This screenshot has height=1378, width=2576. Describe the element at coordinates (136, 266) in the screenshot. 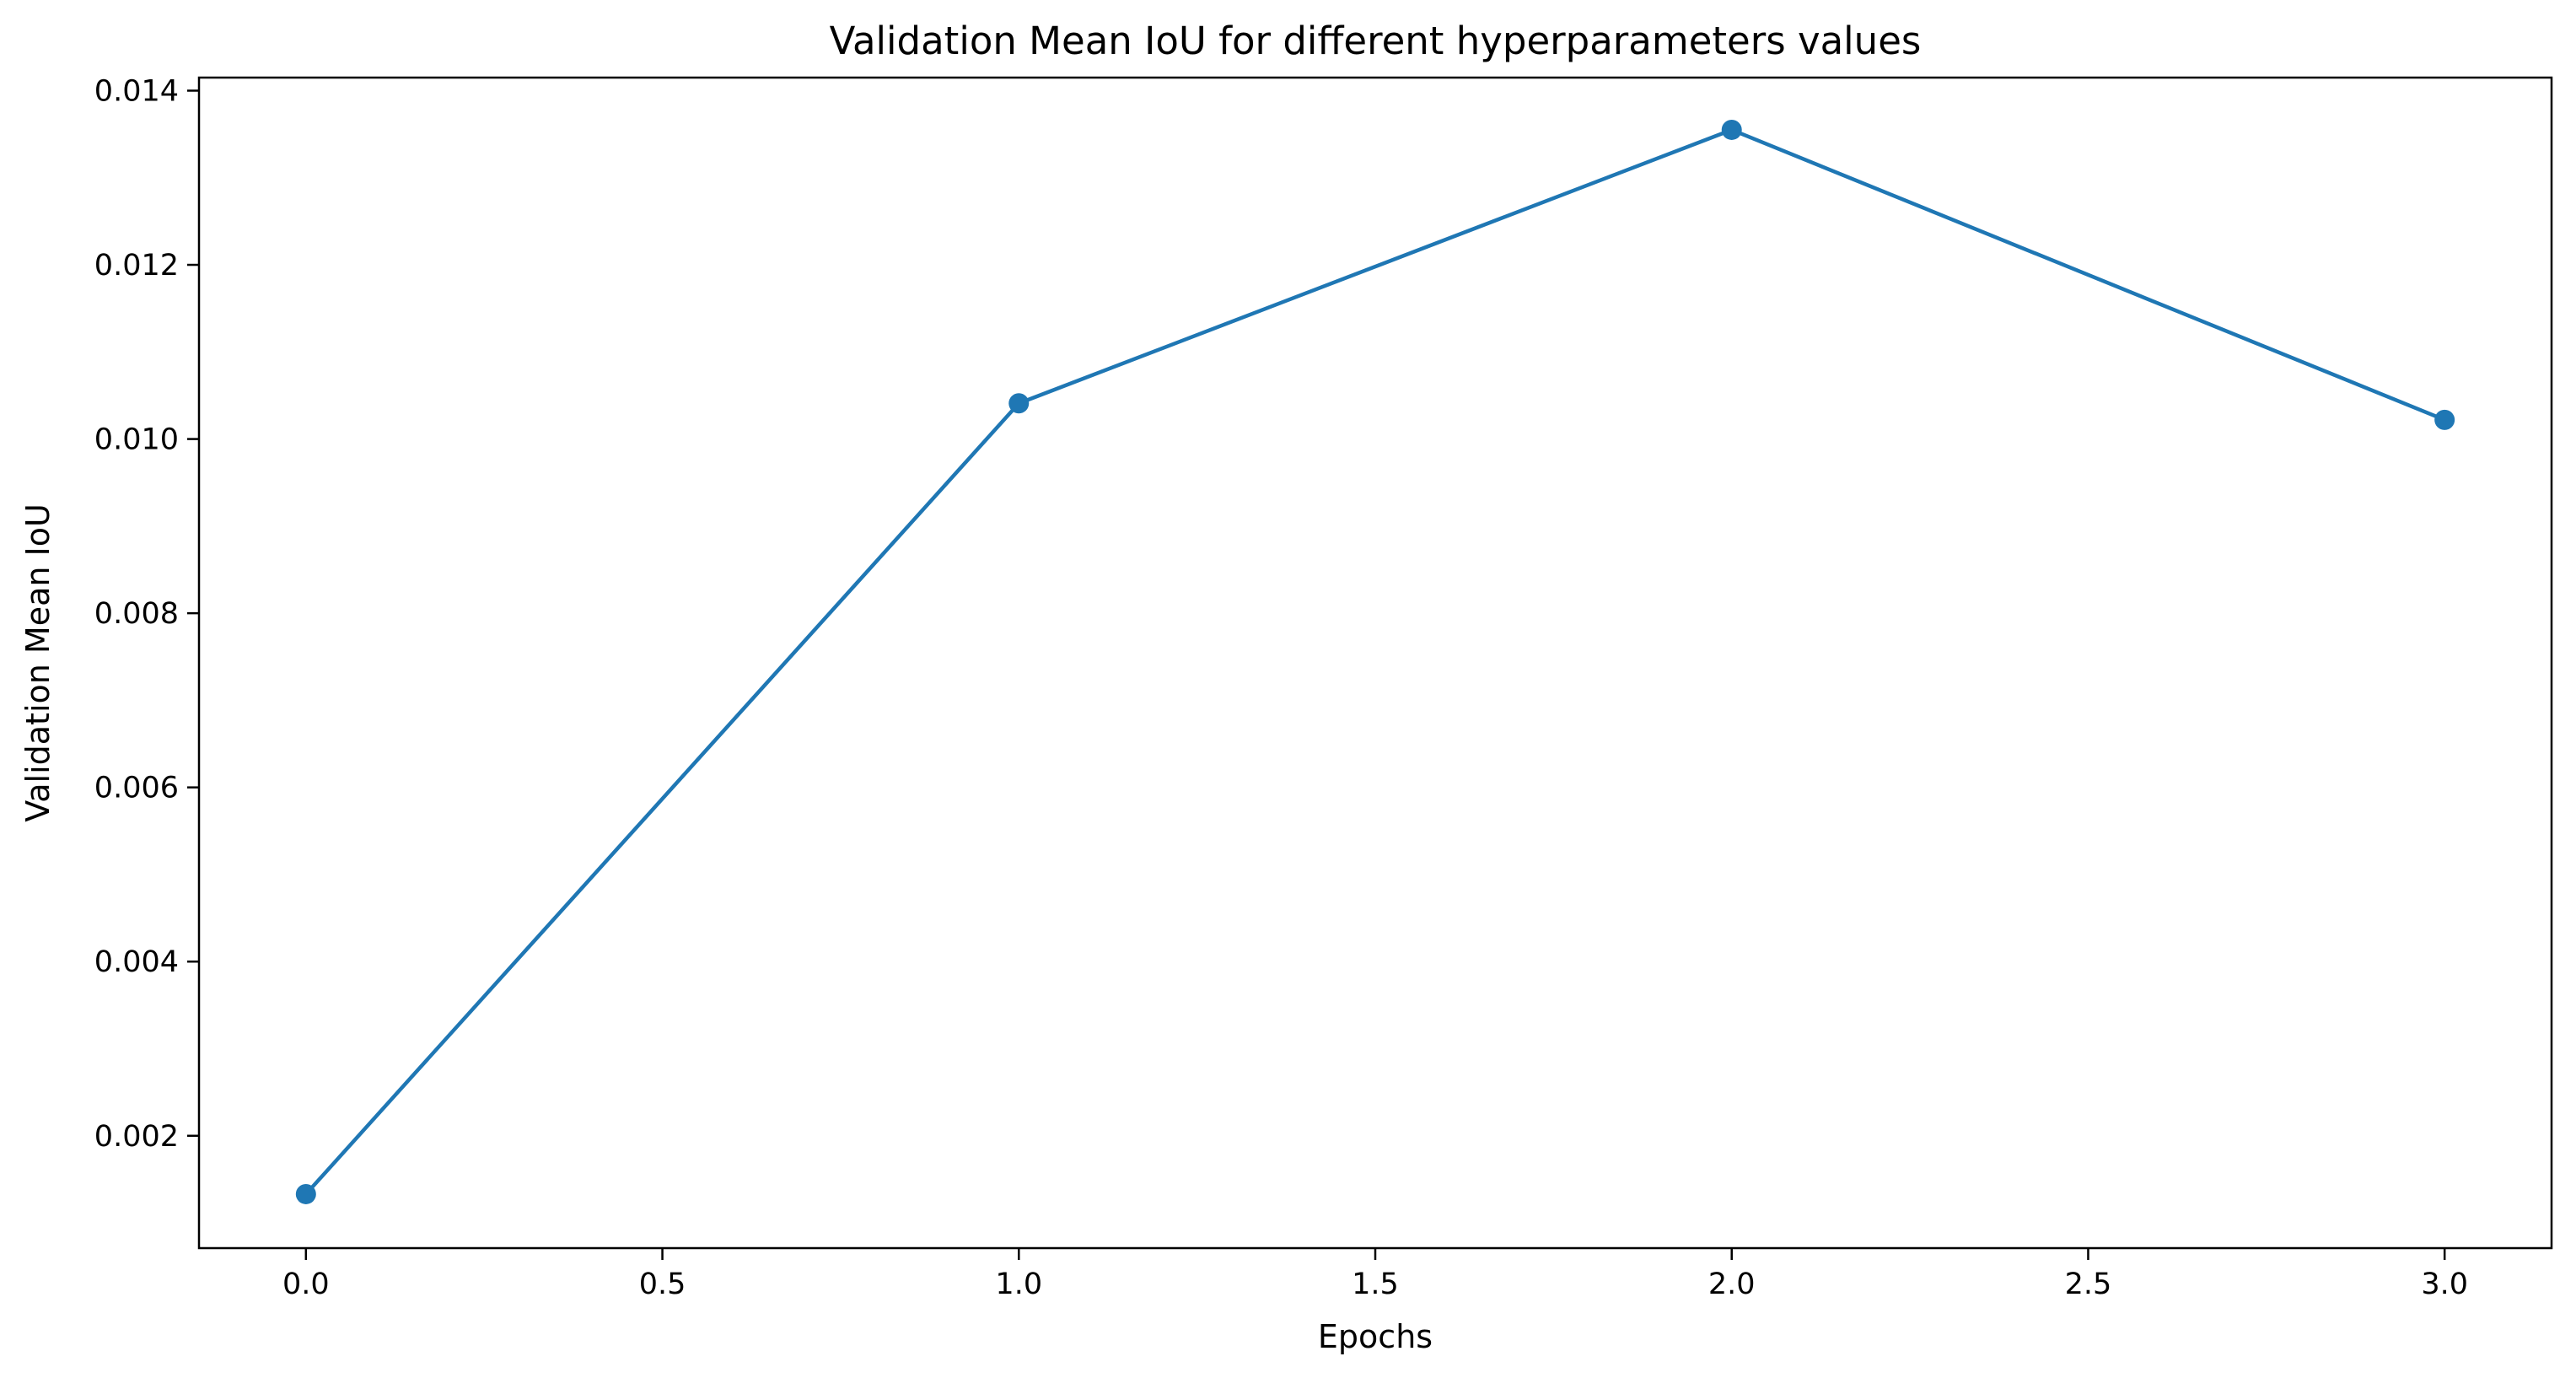

I see `y-tick-label: 0.012` at that location.